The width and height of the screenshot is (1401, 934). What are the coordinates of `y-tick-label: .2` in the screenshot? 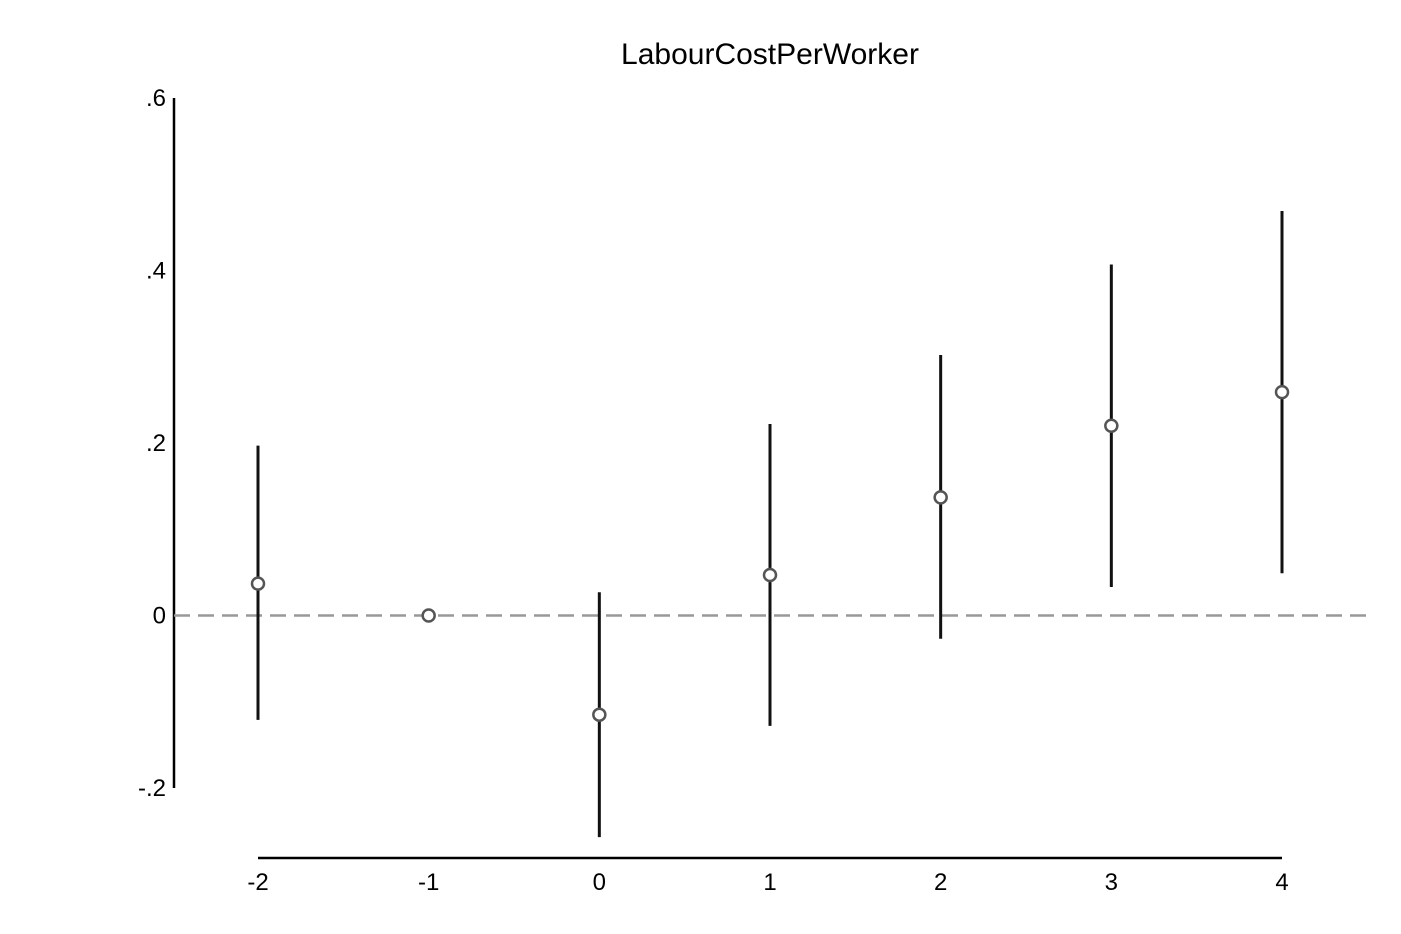 It's located at (156, 443).